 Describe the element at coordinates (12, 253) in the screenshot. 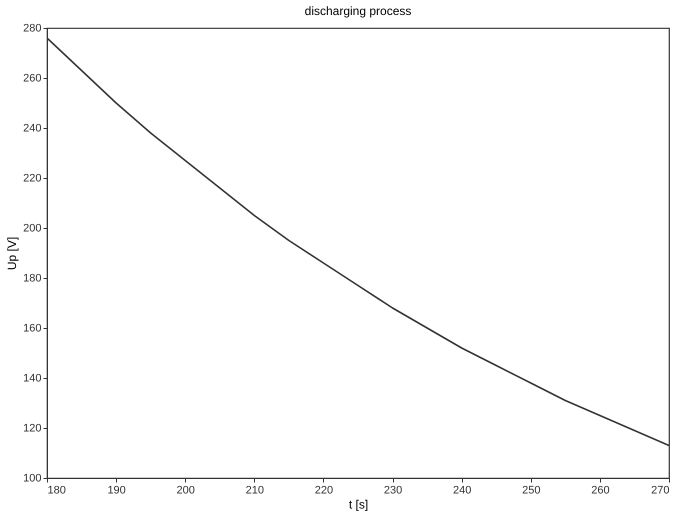

I see `y-axis-title: Up [V]` at that location.